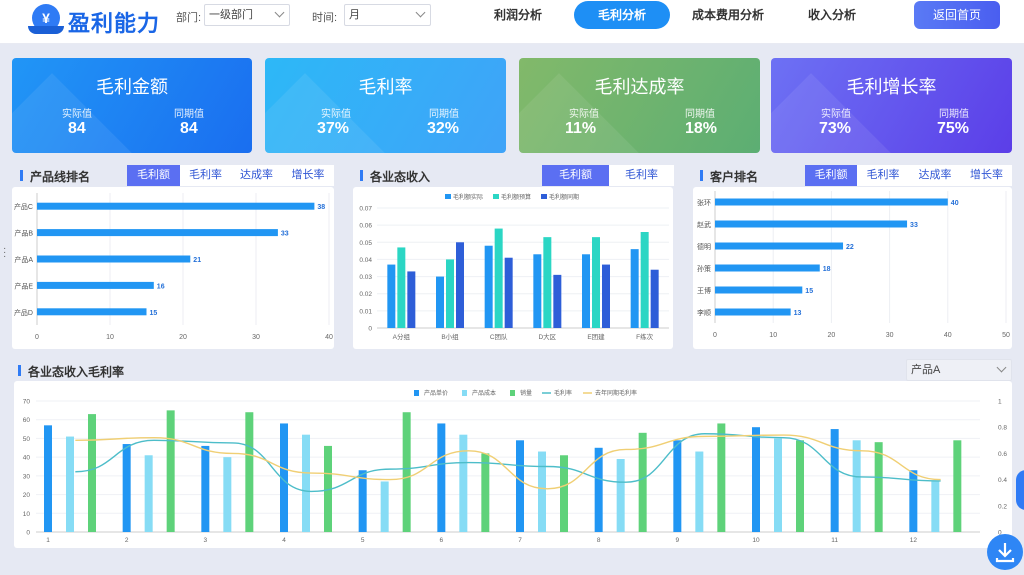 The image size is (1024, 575). I want to click on more-dots-icon: · · ·, so click(5, 252).